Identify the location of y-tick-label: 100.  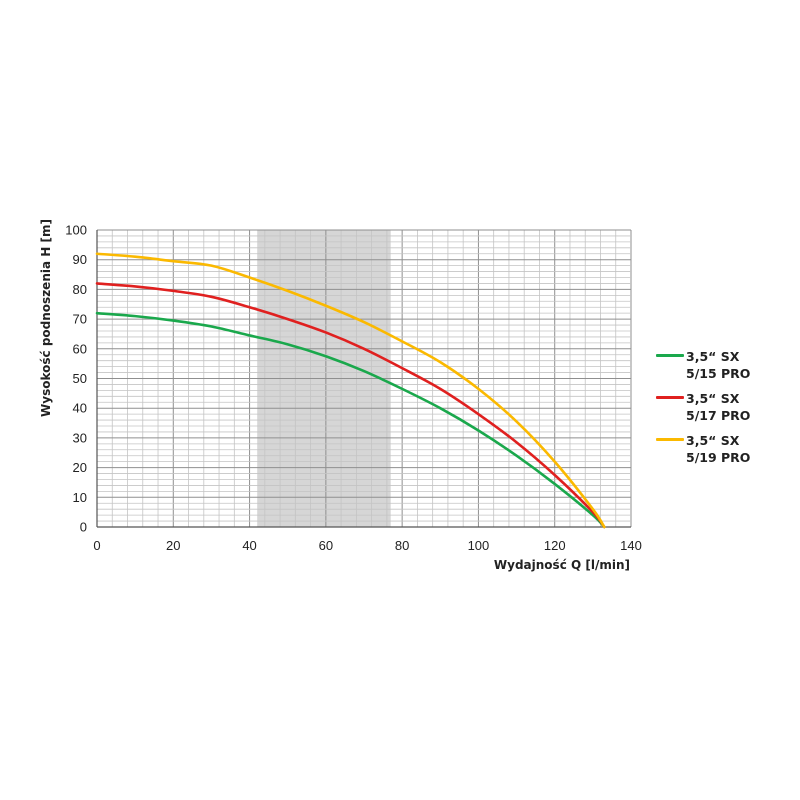
(76, 230).